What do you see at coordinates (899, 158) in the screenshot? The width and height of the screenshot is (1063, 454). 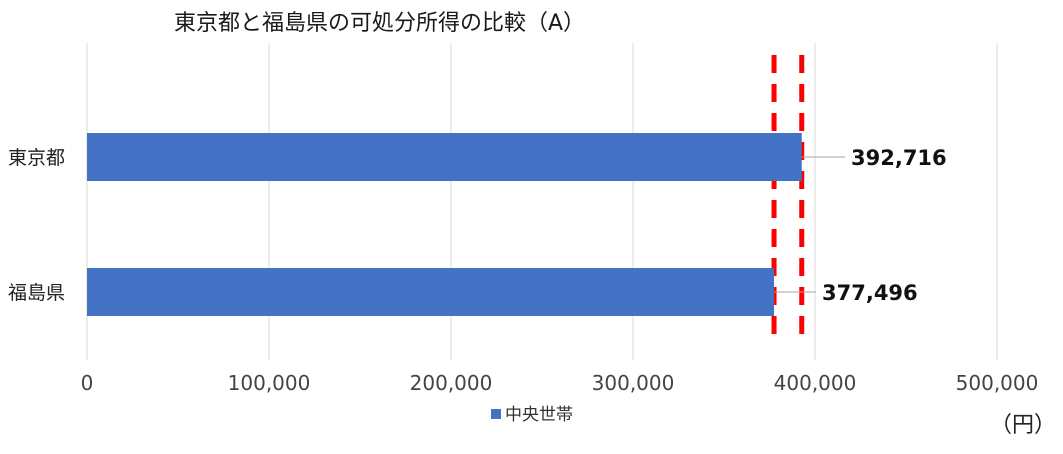 I see `data-label: 392,716` at bounding box center [899, 158].